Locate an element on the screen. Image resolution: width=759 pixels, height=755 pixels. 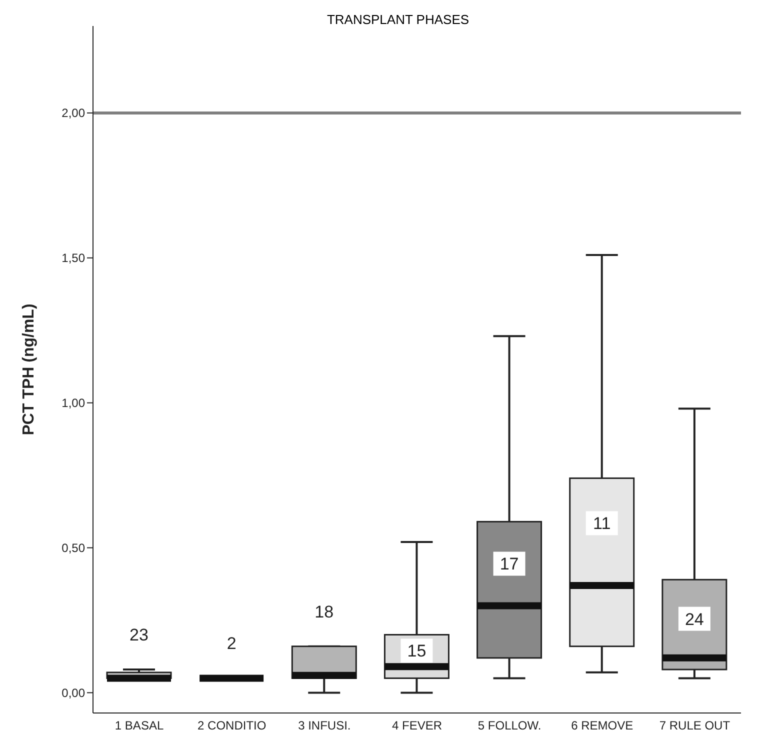
x-tick-label: 6 REMOVE is located at coordinates (602, 725).